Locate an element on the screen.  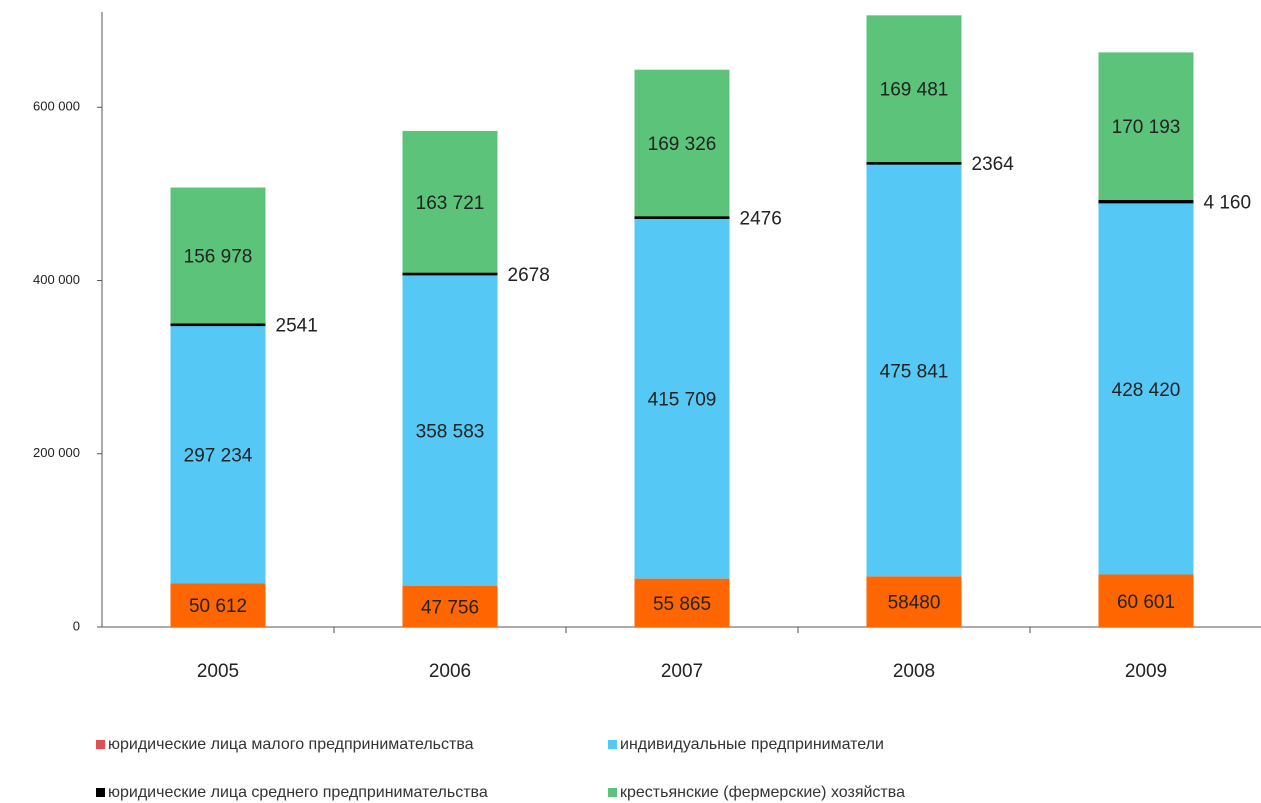
value-label: 415 709 is located at coordinates (682, 400).